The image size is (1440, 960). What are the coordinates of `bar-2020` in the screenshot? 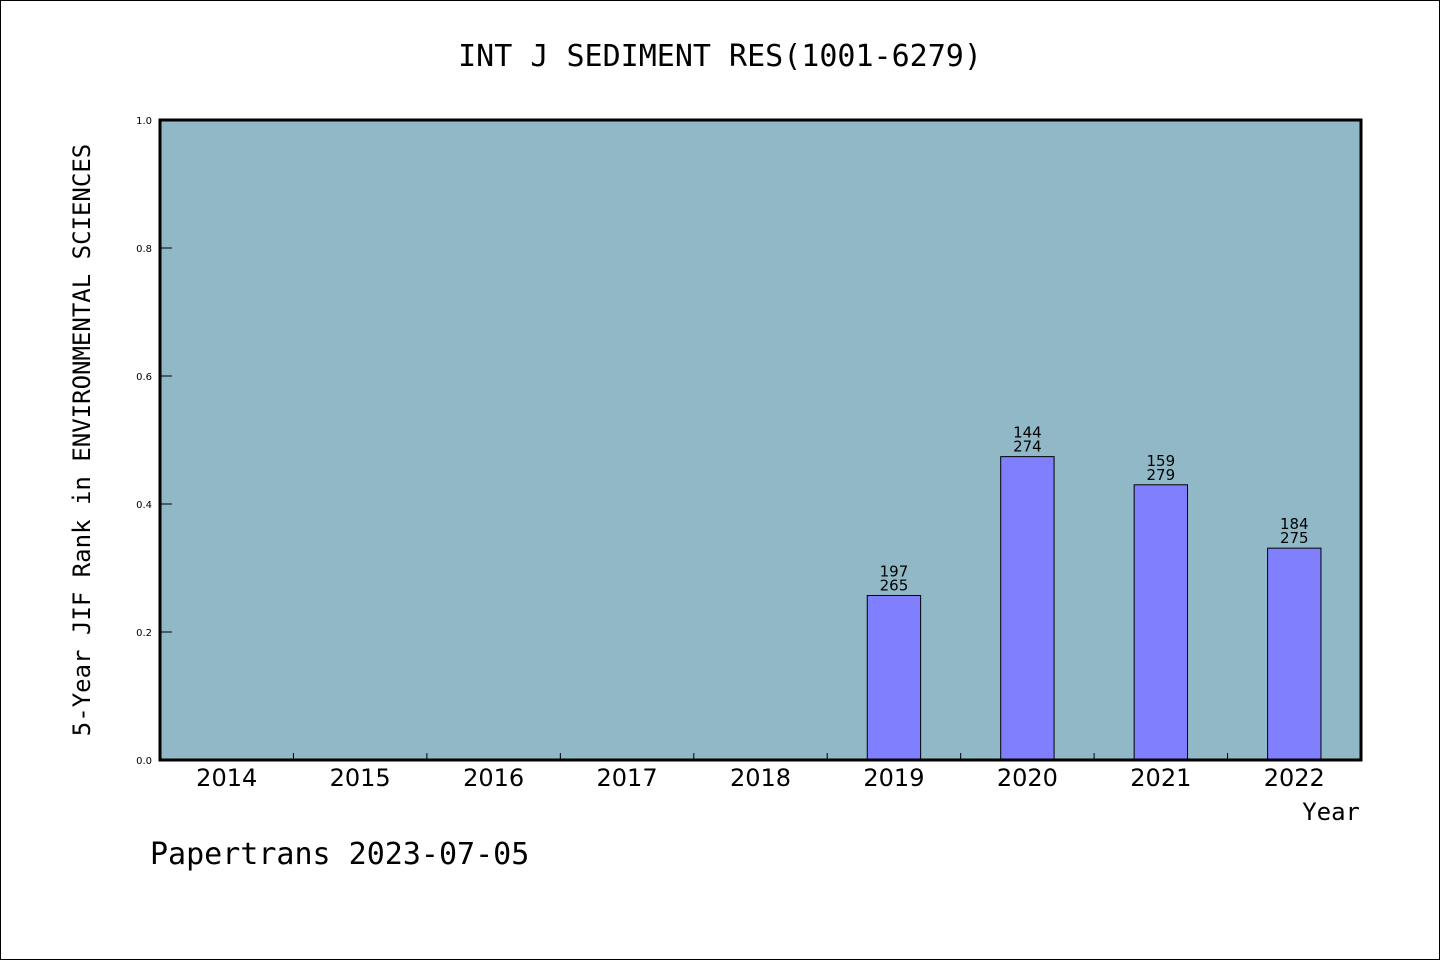 It's located at (1027, 608).